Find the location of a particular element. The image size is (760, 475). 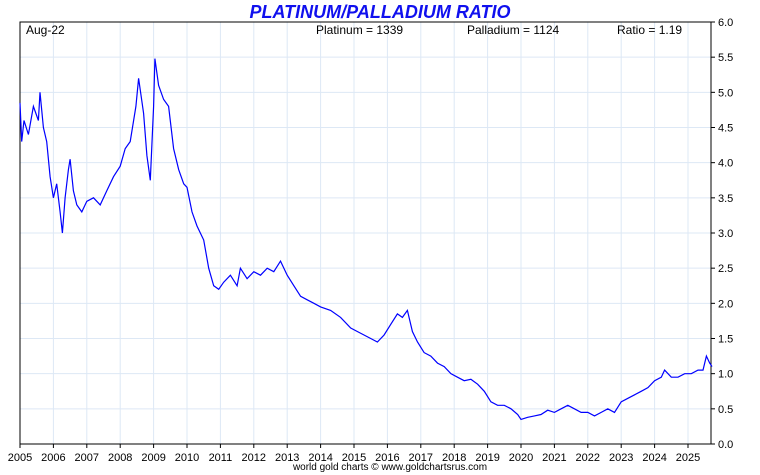

x-tick-label: 2020 is located at coordinates (521, 458).